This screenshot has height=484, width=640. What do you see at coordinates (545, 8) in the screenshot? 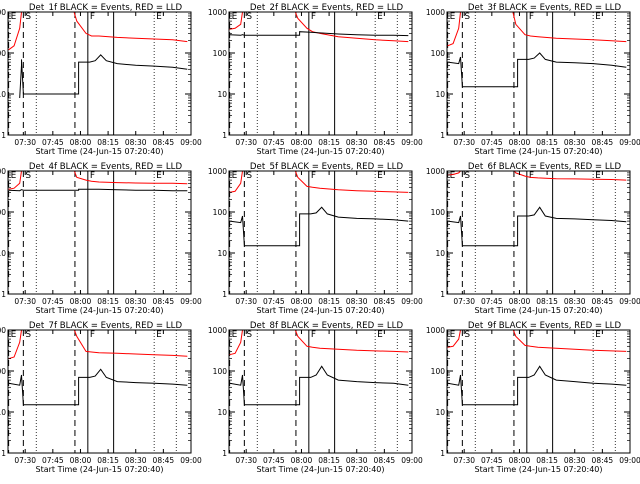
I see `chart-title: Det_3f BLACK = Events, RED = LLD` at bounding box center [545, 8].